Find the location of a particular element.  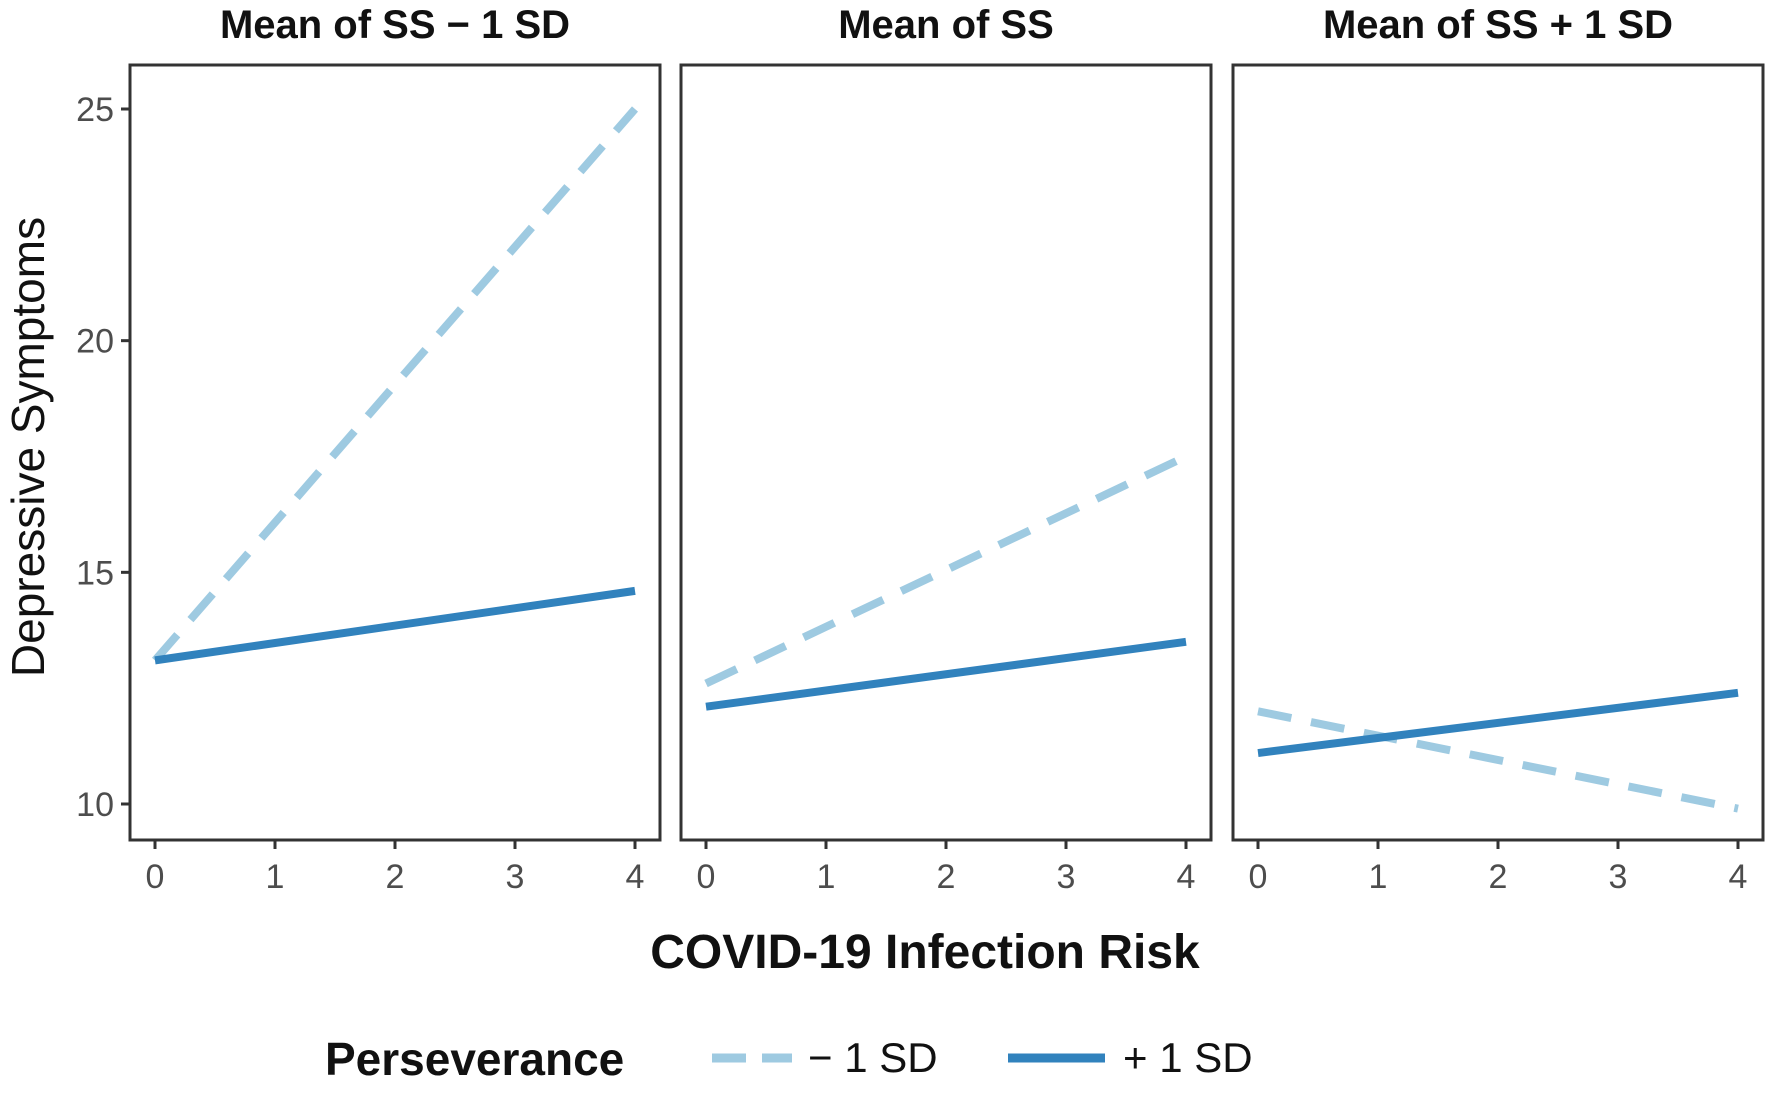

y-tick-label: 20 is located at coordinates (95, 342).